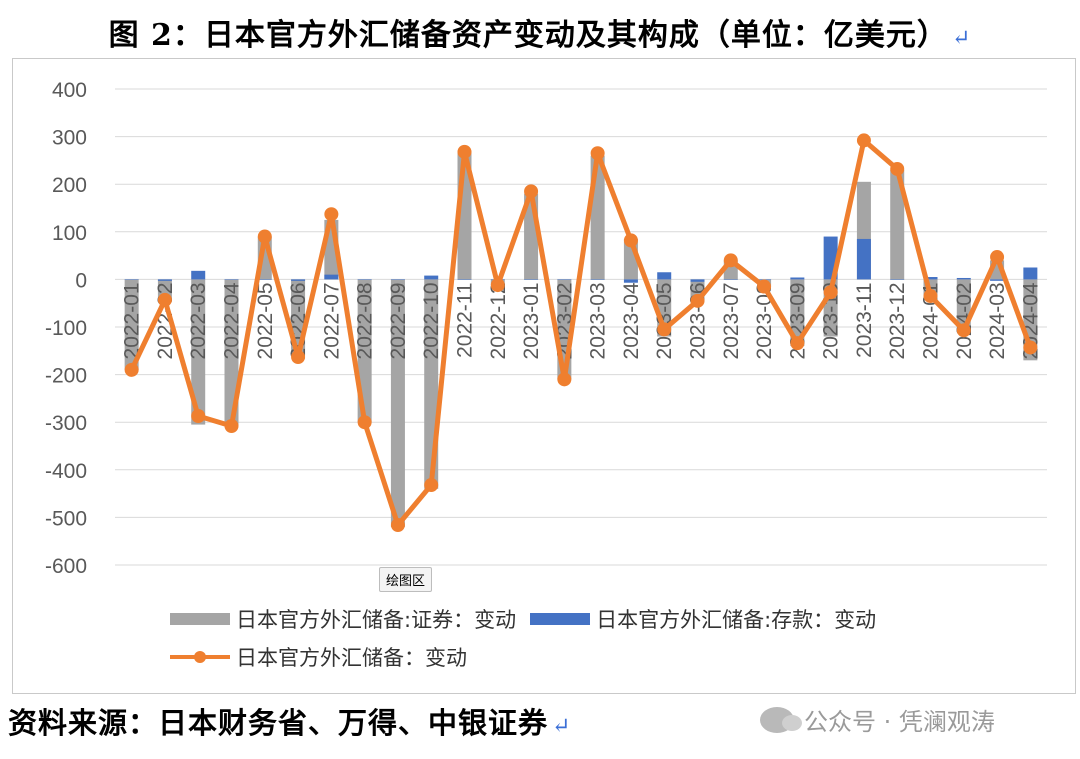  I want to click on source-note: 资料来源：日本财务省、万得、中银证券 ↵, so click(289, 721).